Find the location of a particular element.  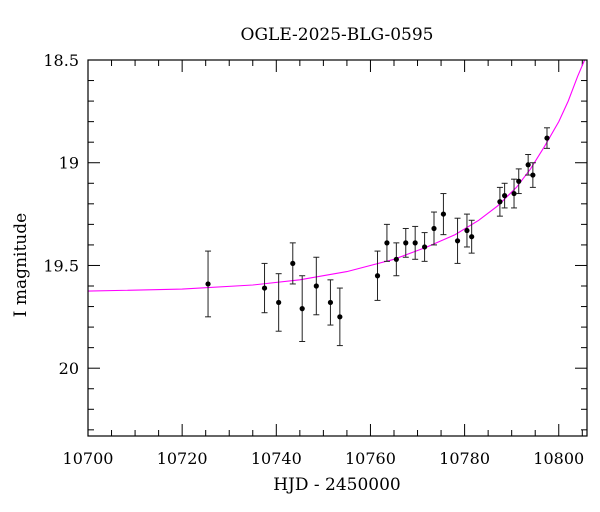

x-axis-label: HJD - 2450000 is located at coordinates (337, 485).